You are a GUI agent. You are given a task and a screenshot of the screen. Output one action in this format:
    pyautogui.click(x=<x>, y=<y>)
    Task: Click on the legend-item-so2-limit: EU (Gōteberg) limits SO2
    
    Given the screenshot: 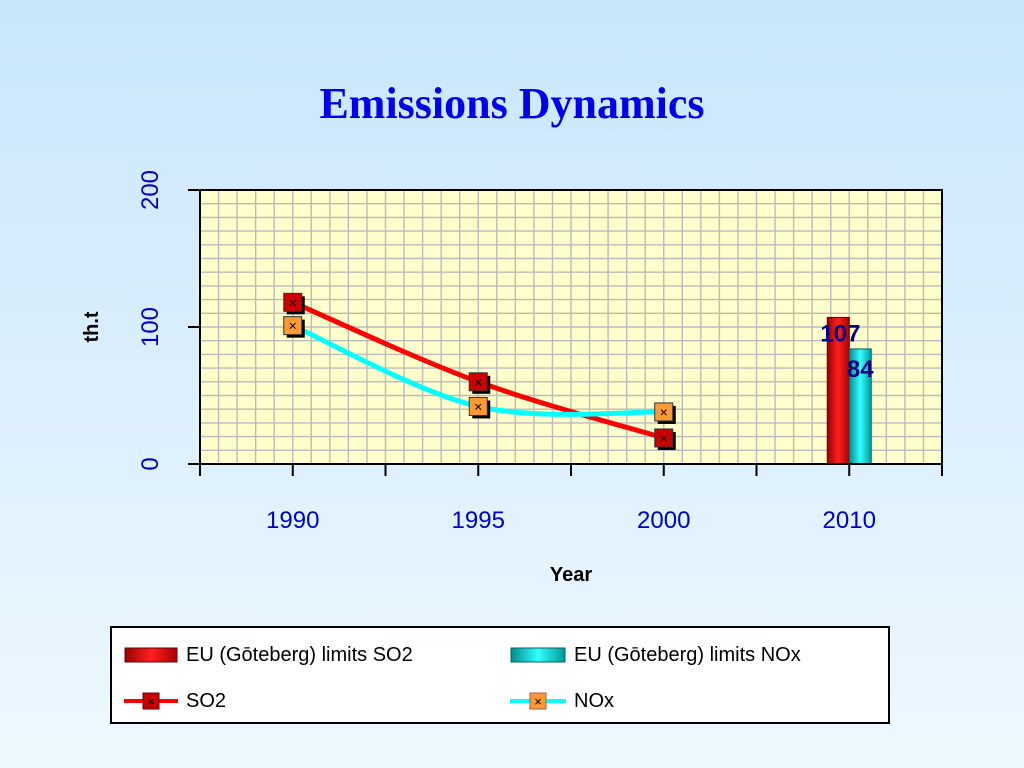 What is the action you would take?
    pyautogui.click(x=268, y=655)
    